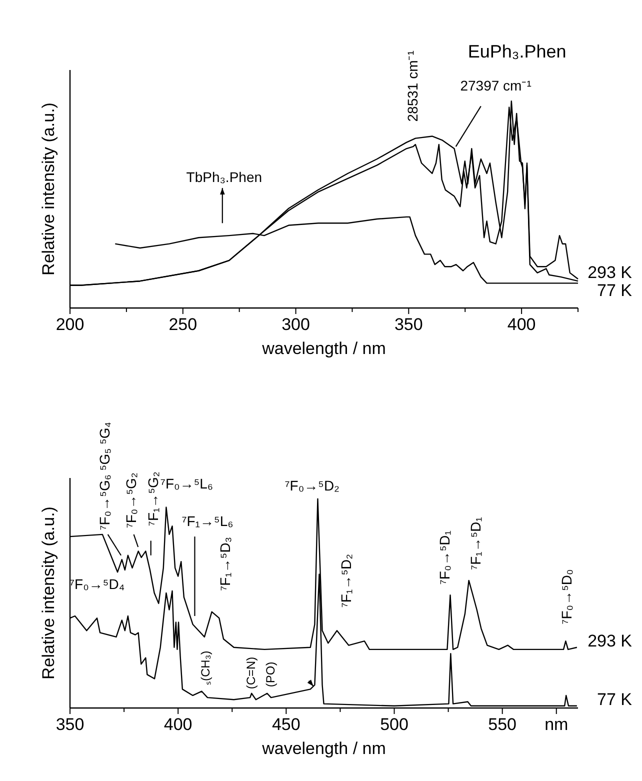 This screenshot has width=642, height=781. Describe the element at coordinates (556, 724) in the screenshot. I see `x-tick-label: nm` at that location.